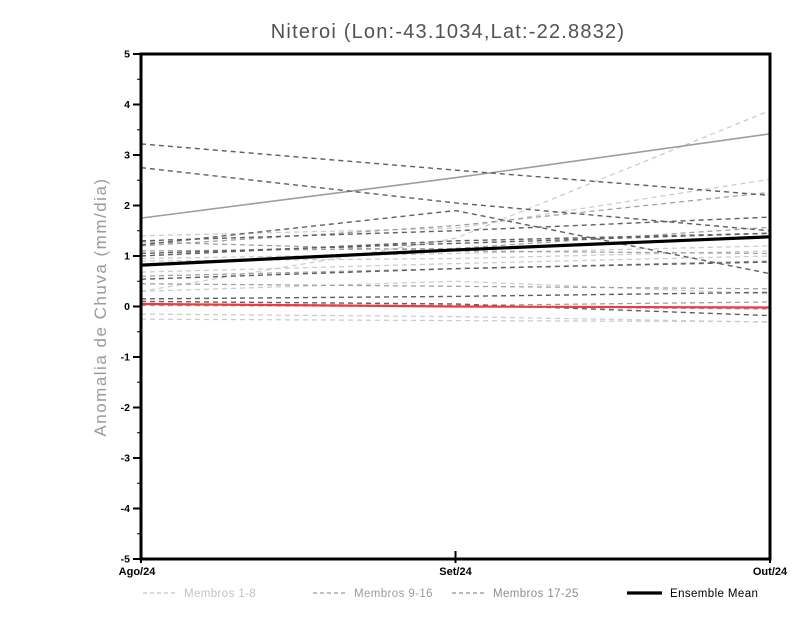 Image resolution: width=800 pixels, height=618 pixels. I want to click on legend-label-membros-17-25: Membros 17-25, so click(536, 594).